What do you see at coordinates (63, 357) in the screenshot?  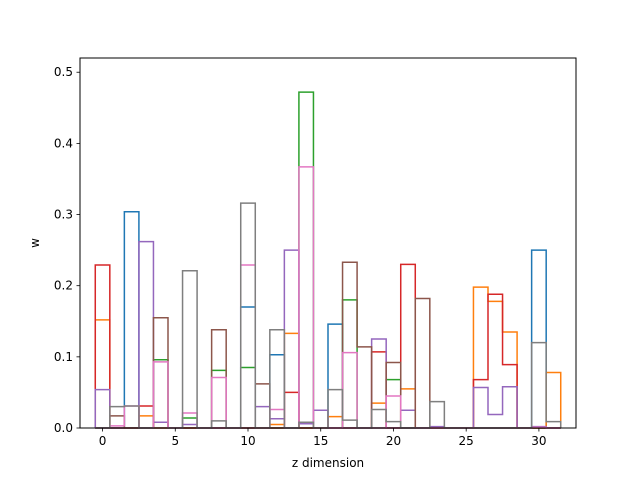 I see `y-tick-label: 0.1` at bounding box center [63, 357].